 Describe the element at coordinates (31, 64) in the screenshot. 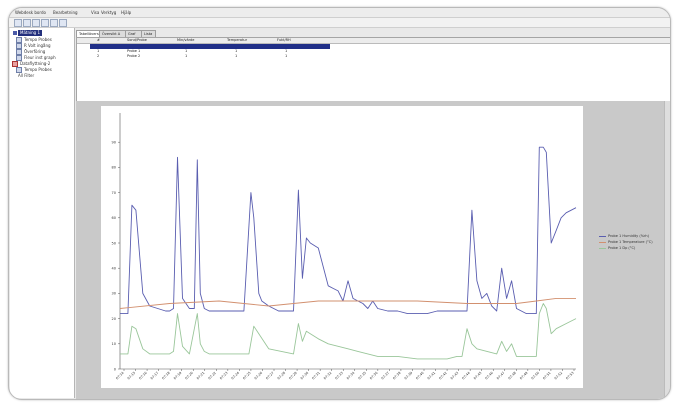

I see `tree-item: Dataflyttning-2` at that location.